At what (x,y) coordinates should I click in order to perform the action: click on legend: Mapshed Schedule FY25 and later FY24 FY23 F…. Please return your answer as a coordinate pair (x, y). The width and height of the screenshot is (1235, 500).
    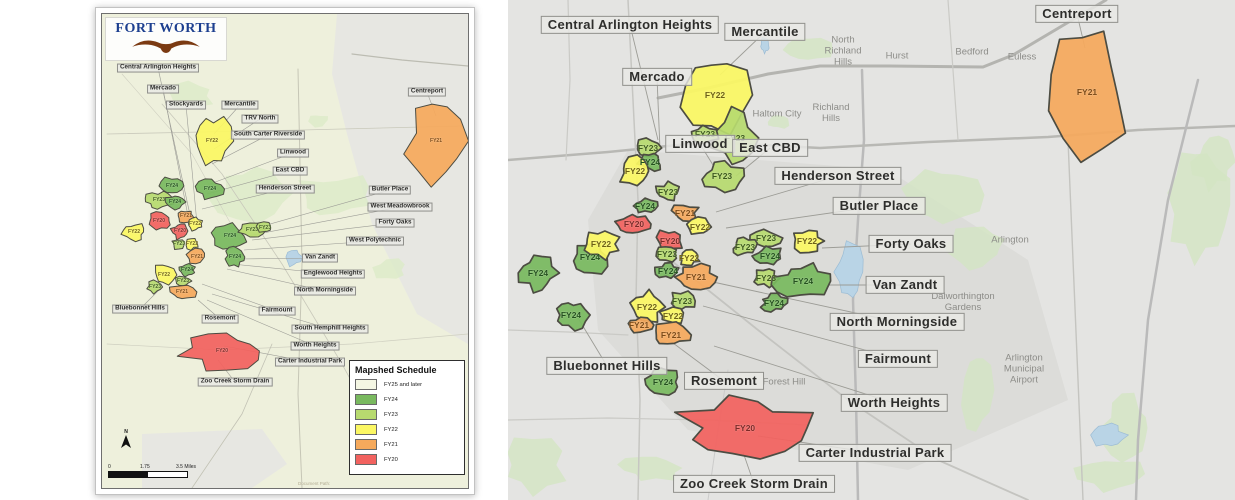
    Looking at the image, I should click on (407, 417).